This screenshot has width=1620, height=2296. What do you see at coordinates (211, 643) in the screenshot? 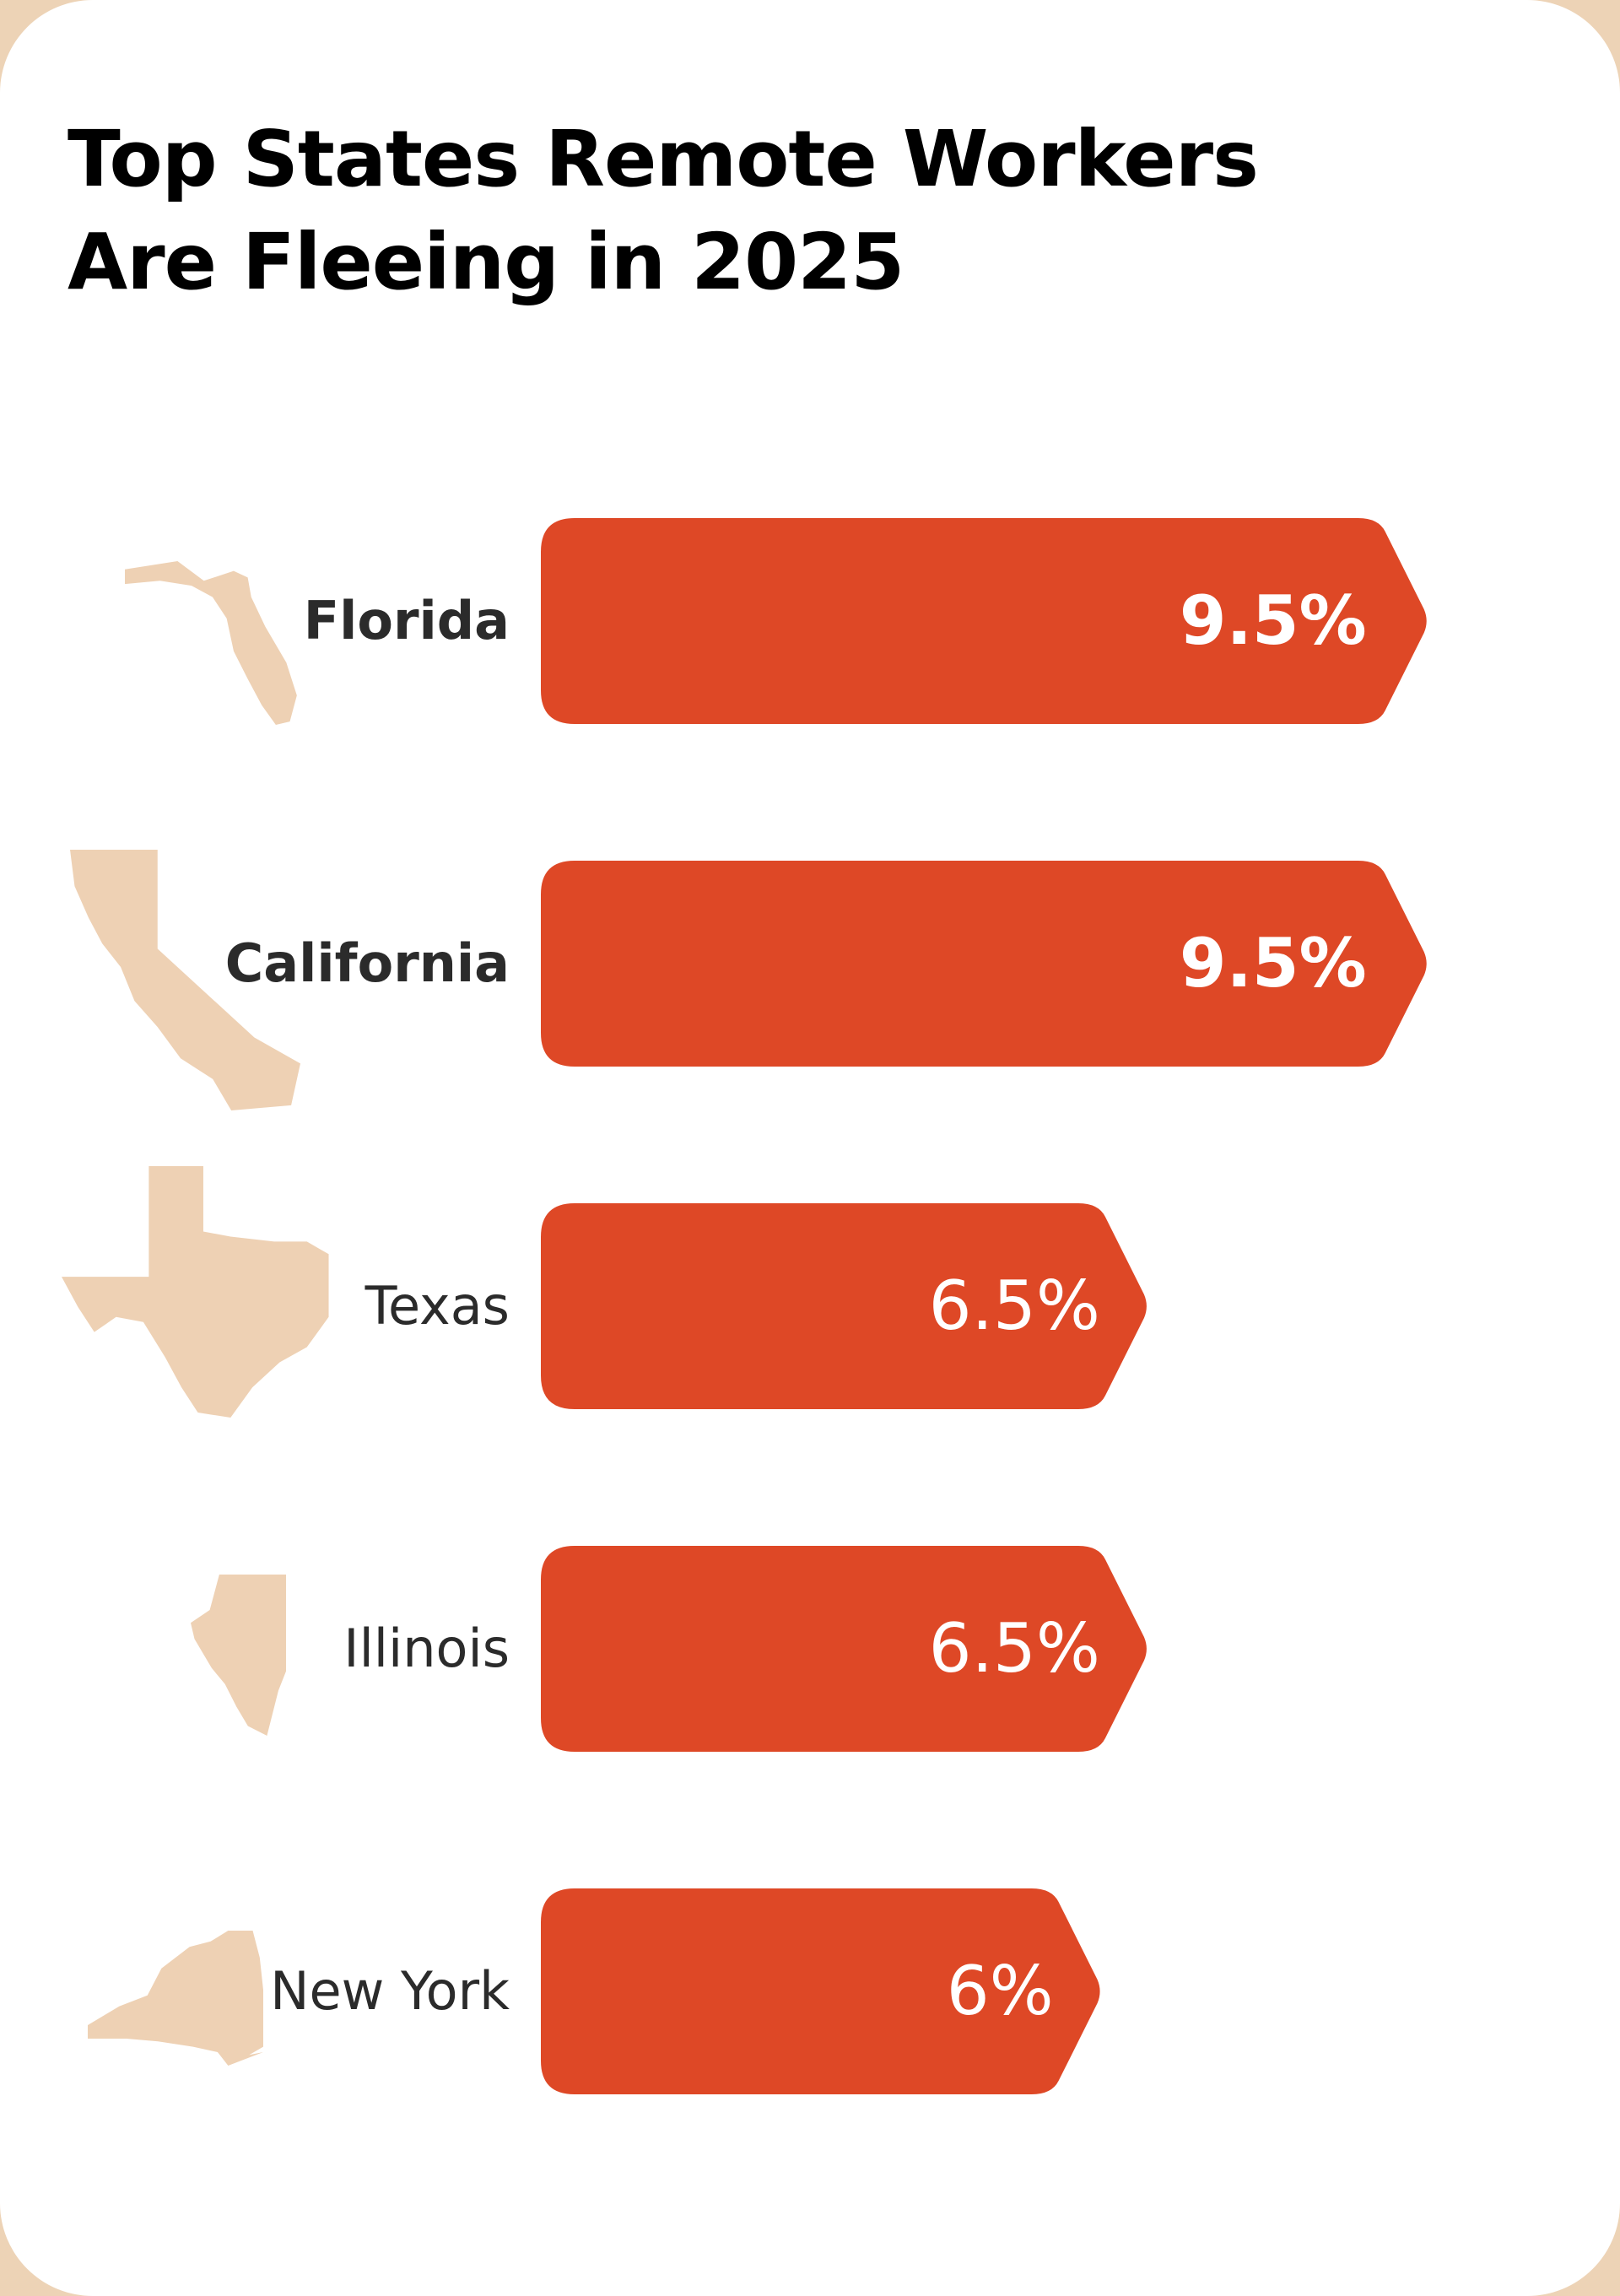
I see `florida-state-icon` at bounding box center [211, 643].